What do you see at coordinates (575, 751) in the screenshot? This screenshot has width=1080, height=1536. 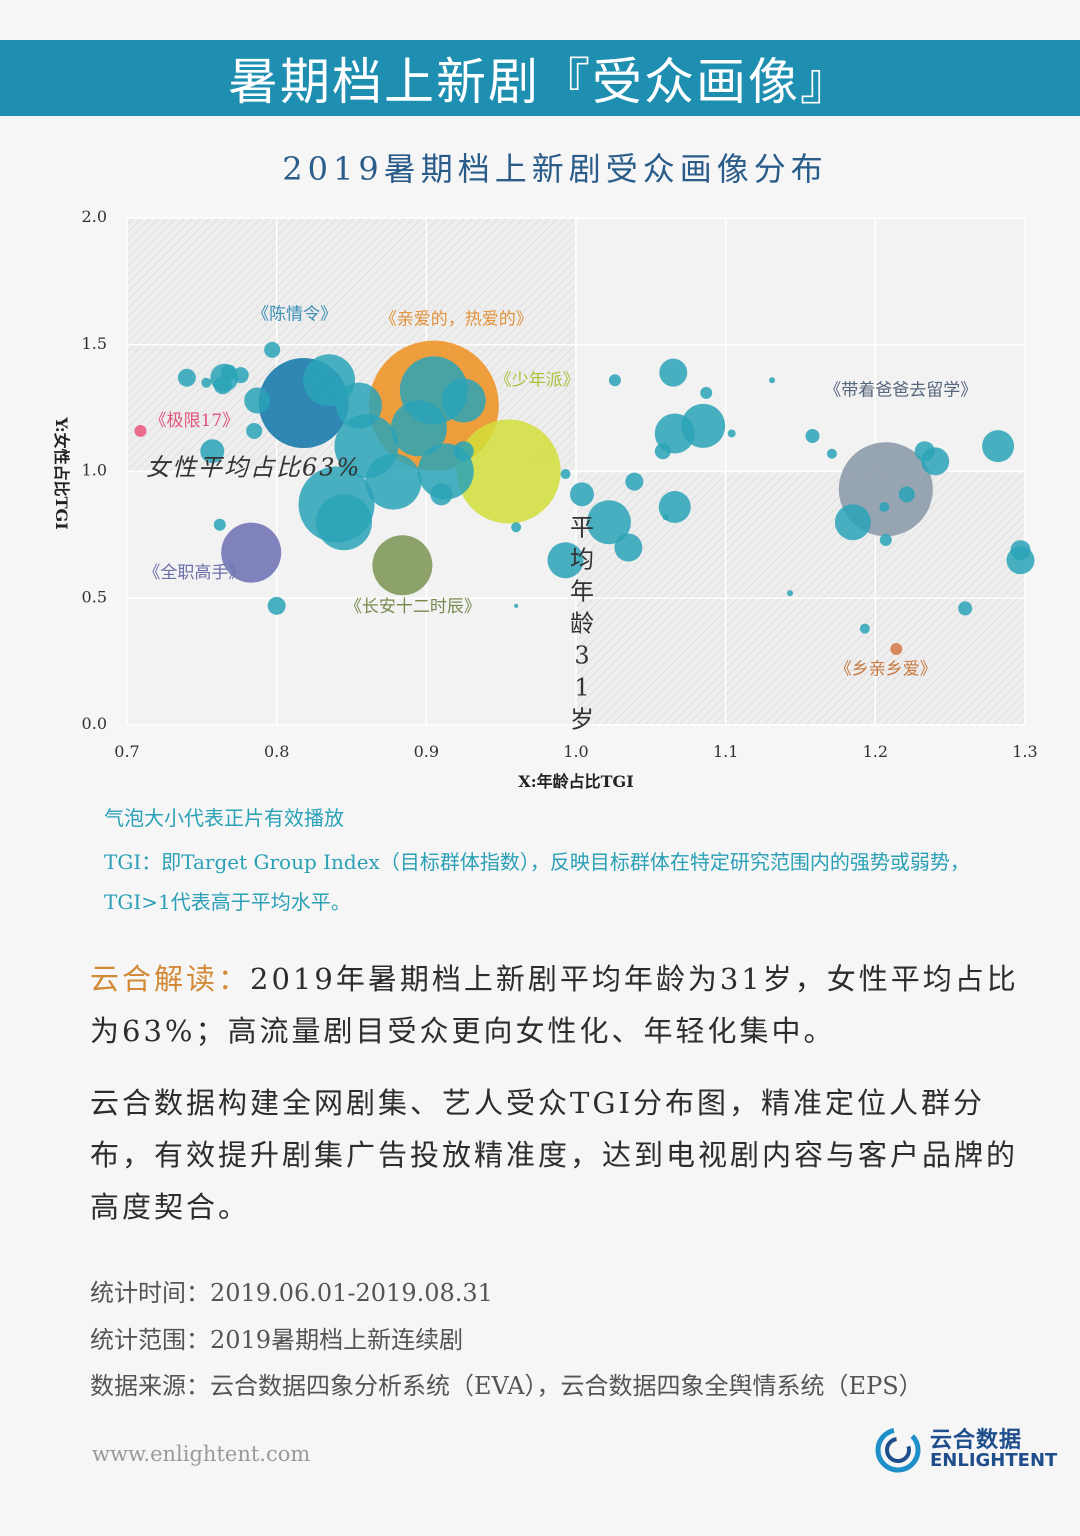 I see `x-tick-label: 1.0` at bounding box center [575, 751].